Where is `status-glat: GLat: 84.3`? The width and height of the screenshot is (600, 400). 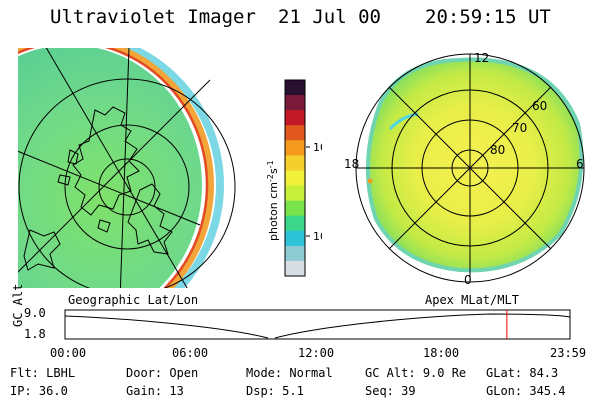
status-glat: GLat: 84.3 is located at coordinates (522, 373).